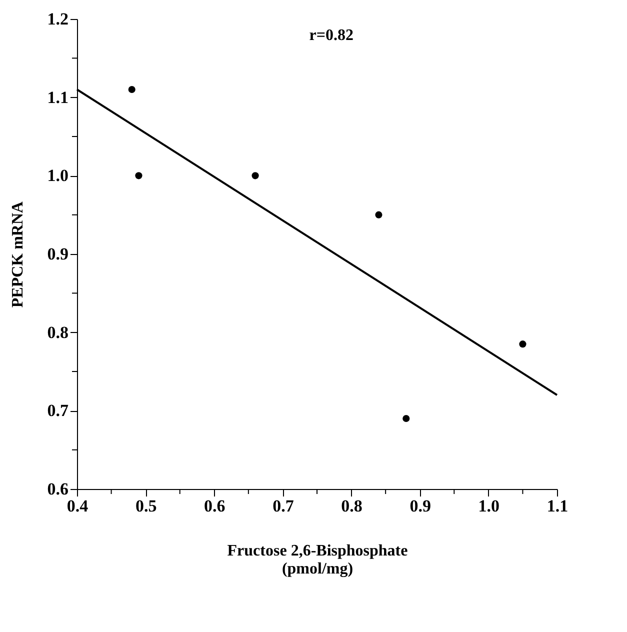  I want to click on x-tick-label: 0.7, so click(283, 506).